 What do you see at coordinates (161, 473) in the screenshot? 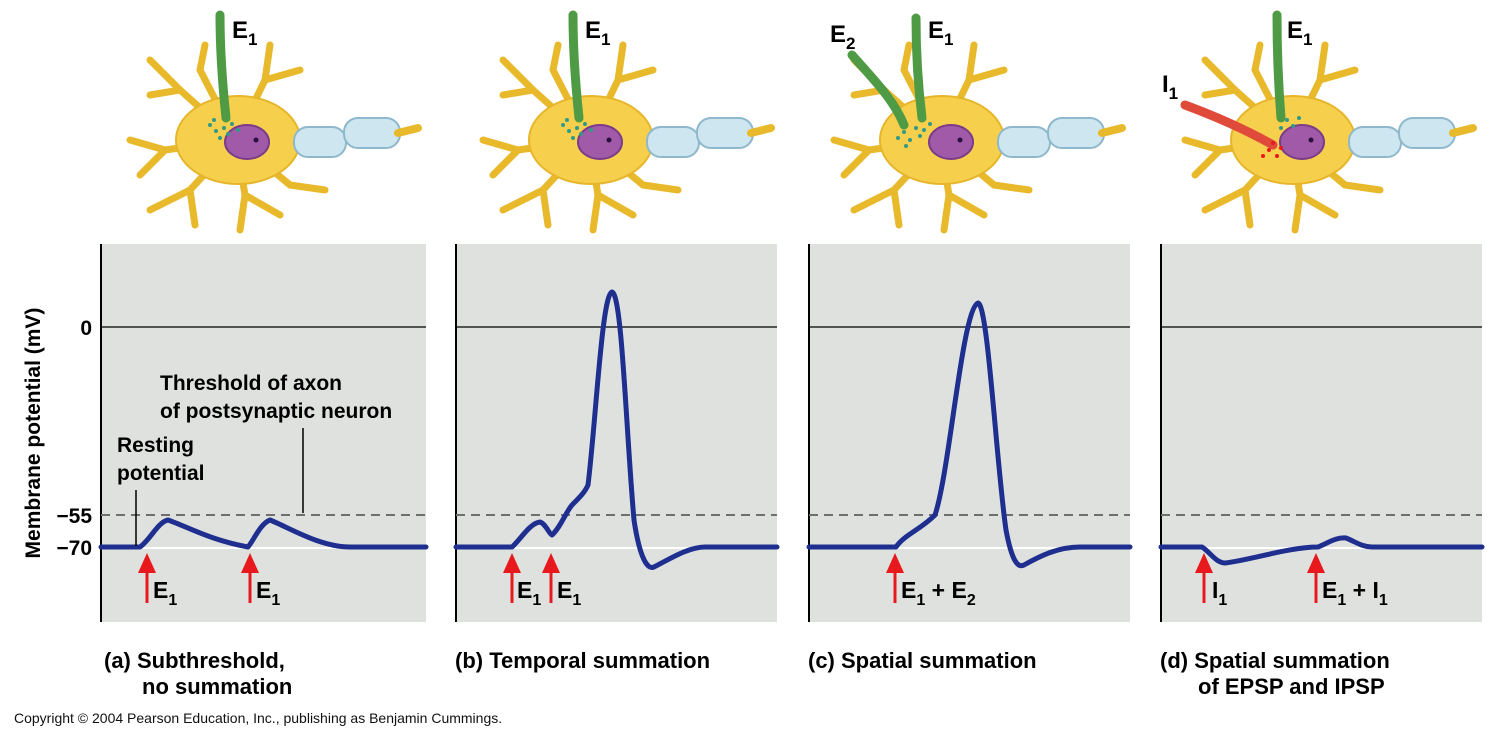
I see `resting-label-line2: potential` at bounding box center [161, 473].